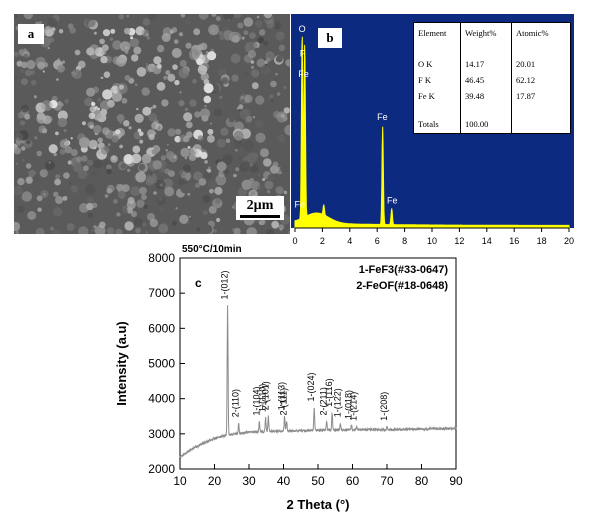 Image resolution: width=591 pixels, height=532 pixels. What do you see at coordinates (212, 249) in the screenshot?
I see `xrd-condition: 550°C/10min` at bounding box center [212, 249].